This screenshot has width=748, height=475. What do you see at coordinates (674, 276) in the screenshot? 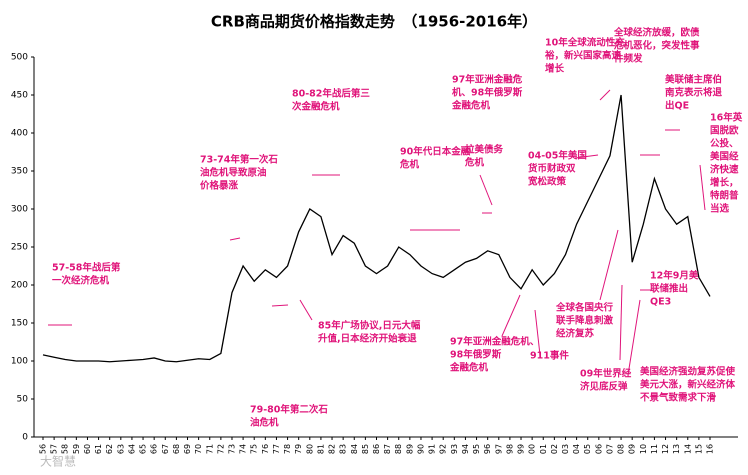
I see `annotation: 12年9月美` at bounding box center [674, 276].